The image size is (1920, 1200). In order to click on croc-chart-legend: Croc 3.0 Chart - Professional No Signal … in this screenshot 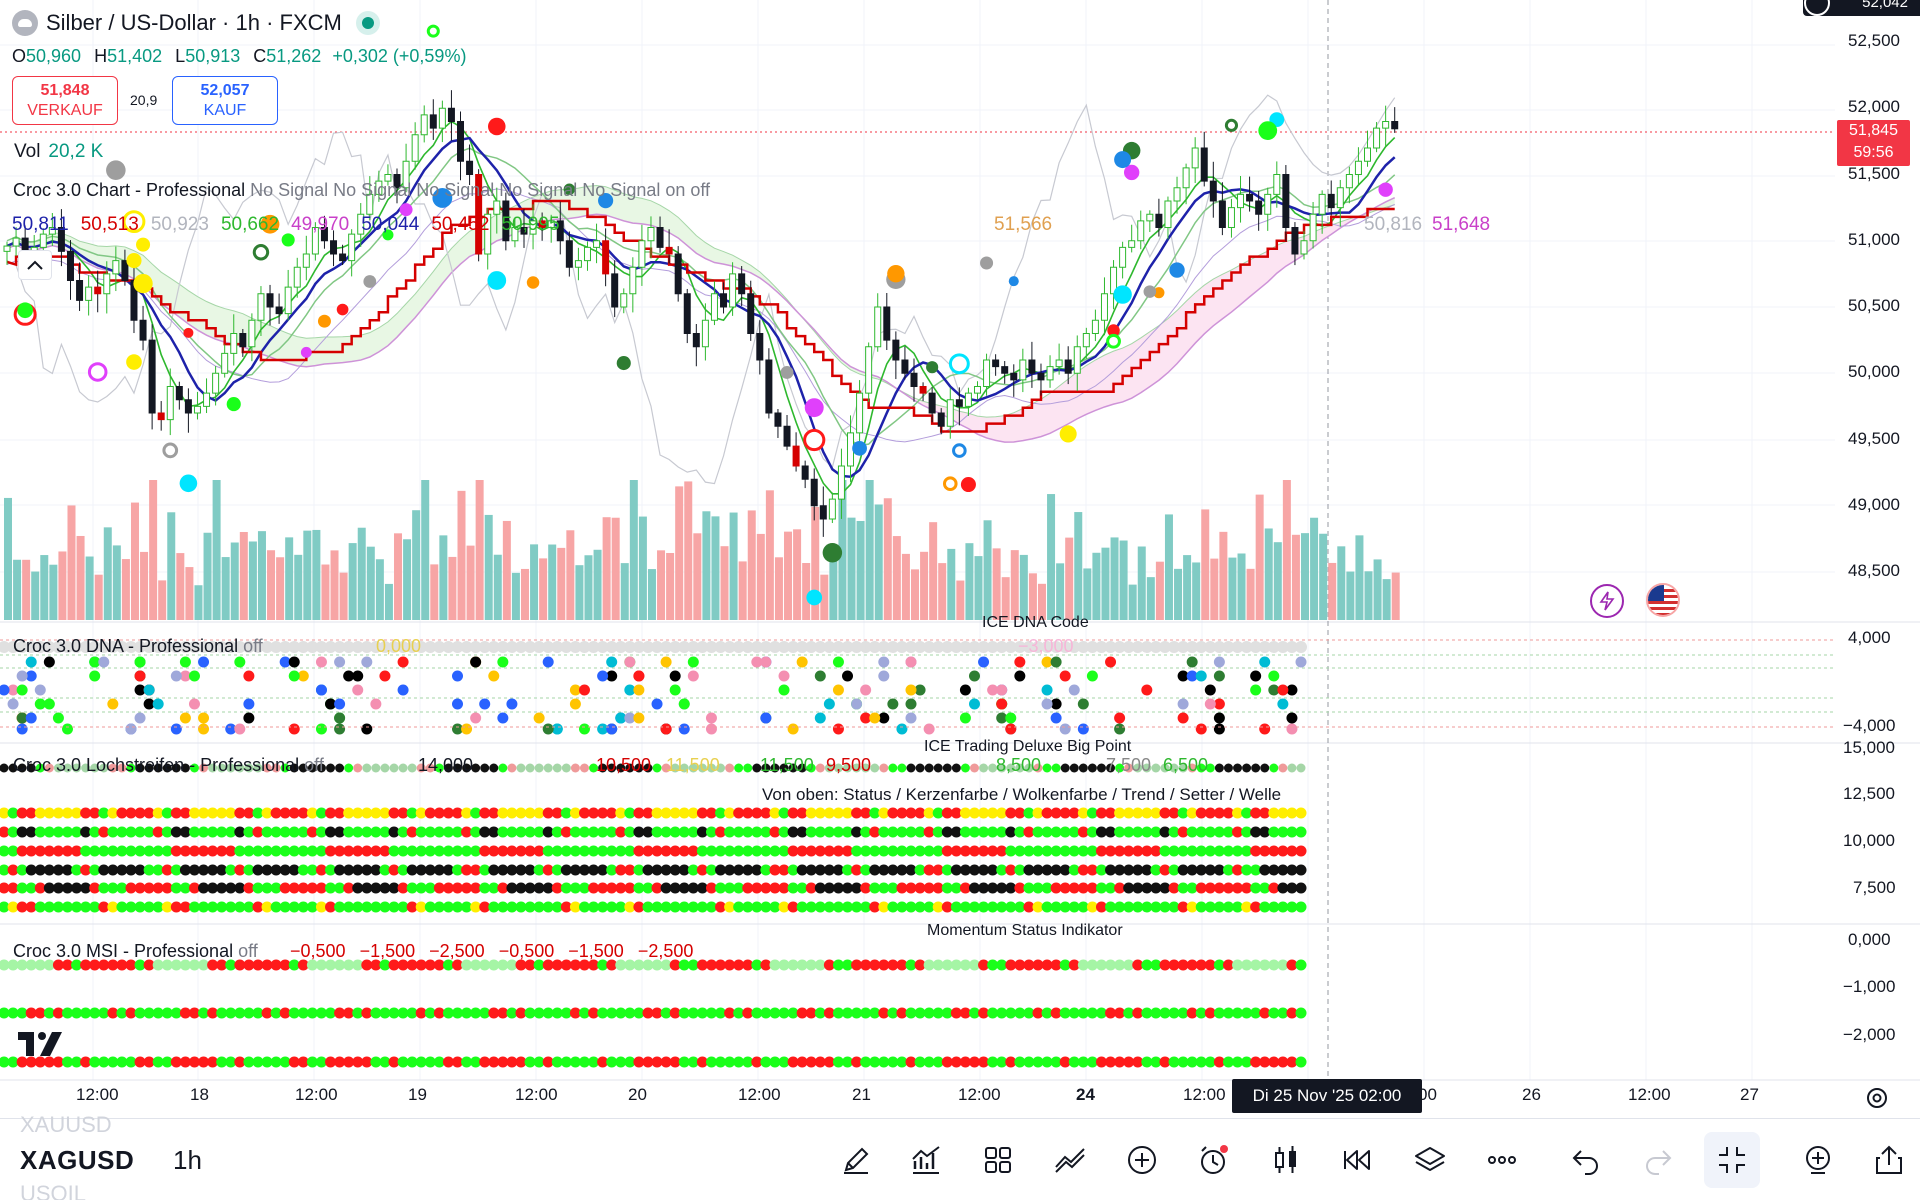, I will do `click(361, 190)`.